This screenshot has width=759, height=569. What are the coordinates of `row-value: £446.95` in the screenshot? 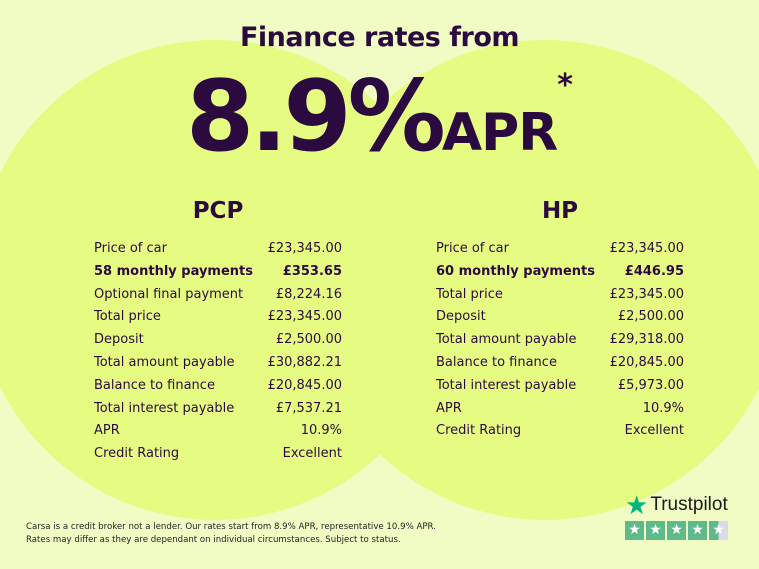 It's located at (654, 271).